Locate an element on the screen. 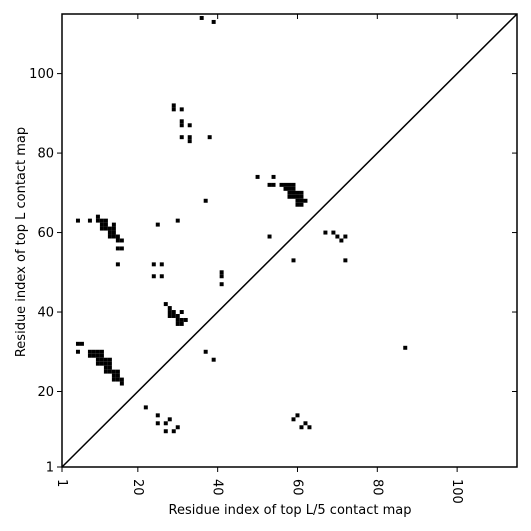 This screenshot has width=531, height=531. x-axis-label: Residue index of top L/5 contact map is located at coordinates (290, 510).